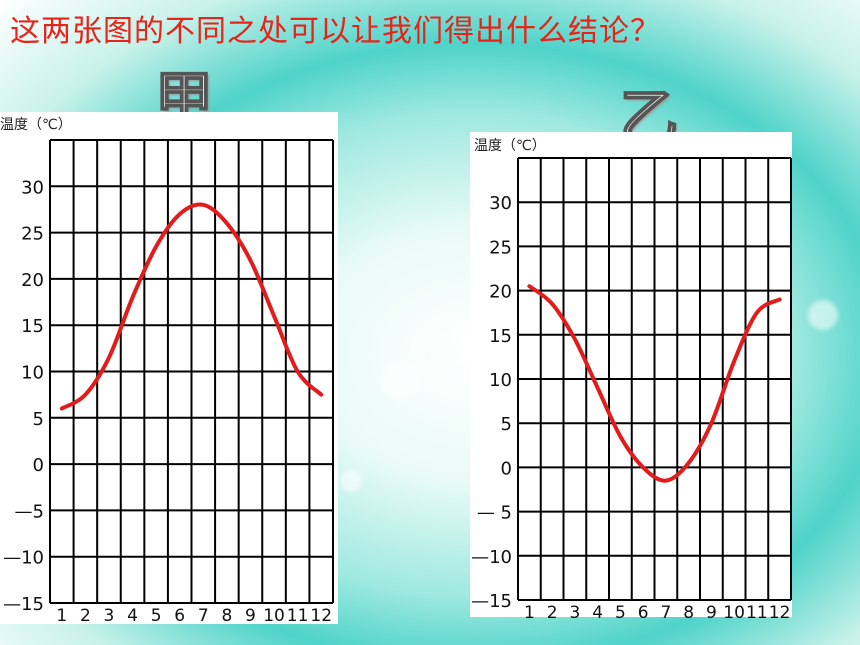 Image resolution: width=860 pixels, height=645 pixels. I want to click on y-tick-label: — 5, so click(494, 513).